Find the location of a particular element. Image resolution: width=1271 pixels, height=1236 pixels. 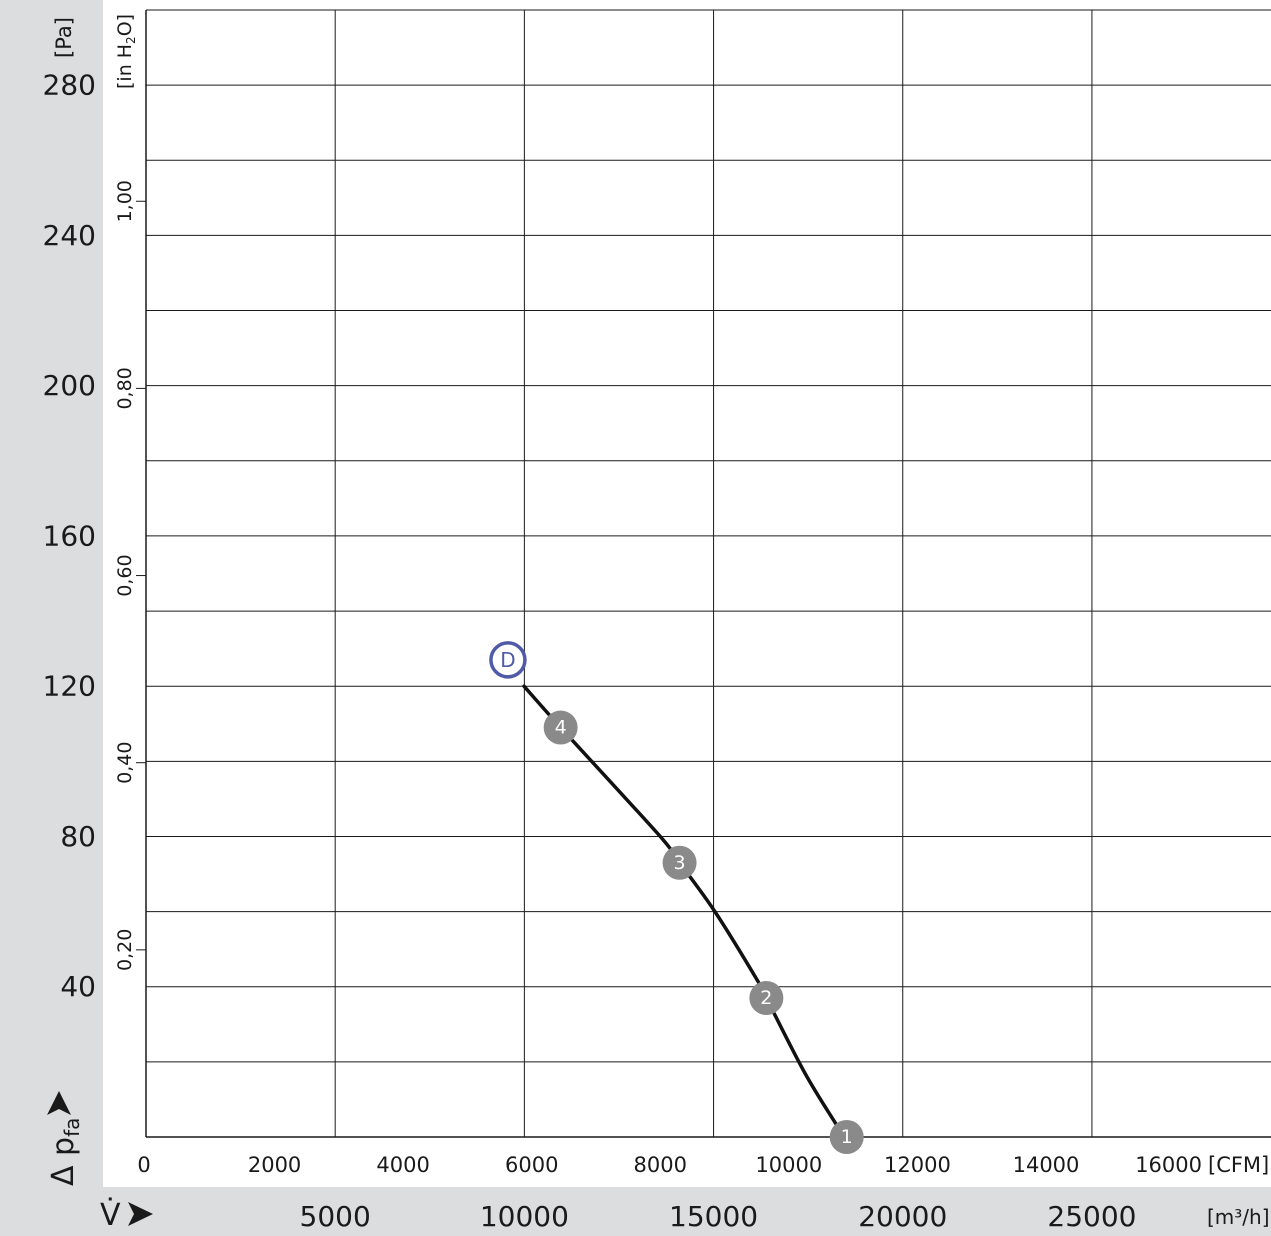

pa-tick-labels: 40 80 120 160 200 240 280 is located at coordinates (69, 536).